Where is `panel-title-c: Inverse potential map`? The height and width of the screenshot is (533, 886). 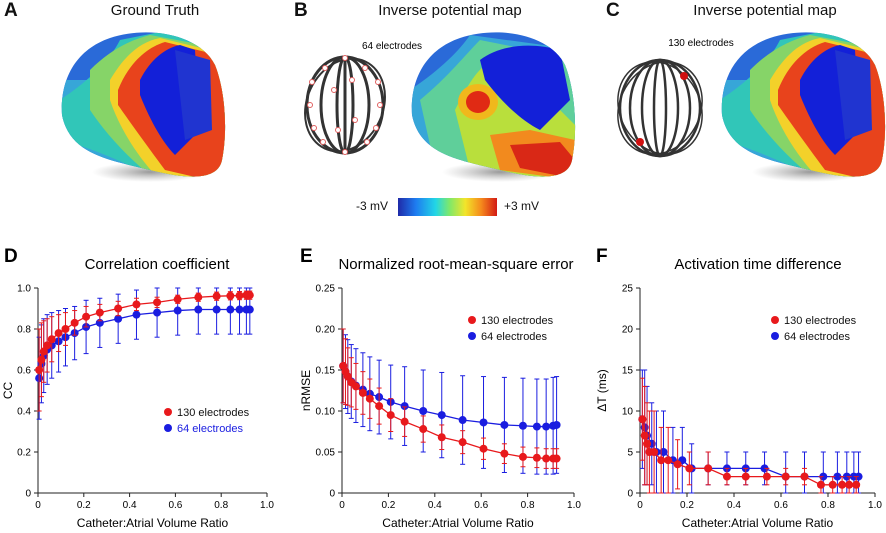 panel-title-c: Inverse potential map is located at coordinates (765, 10).